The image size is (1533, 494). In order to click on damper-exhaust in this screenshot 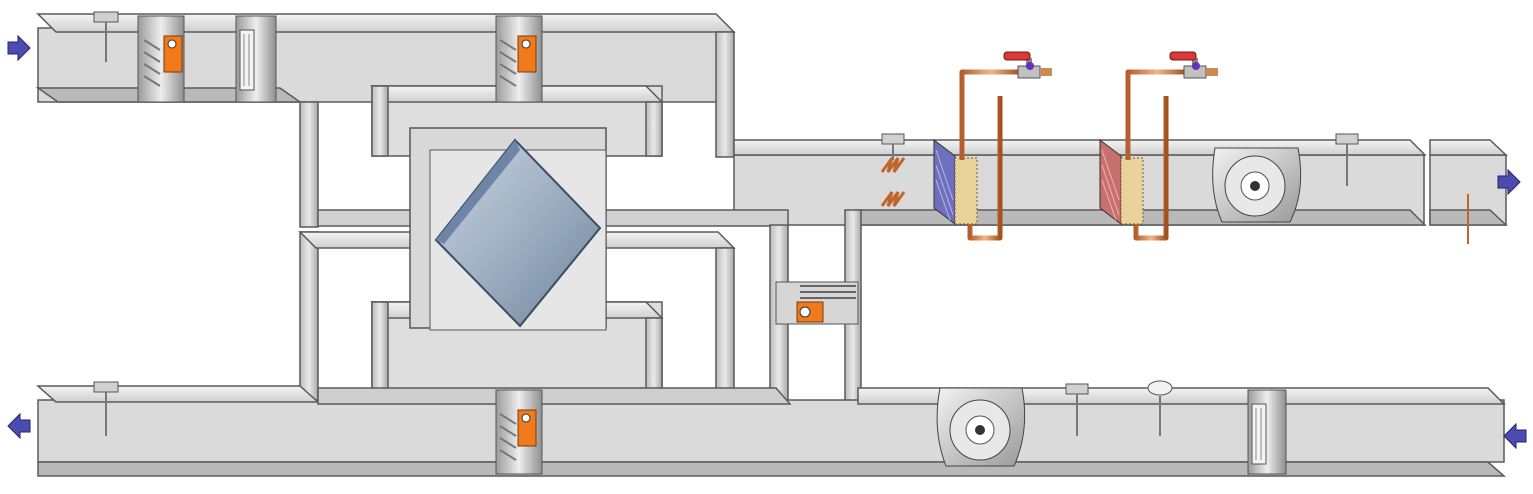, I will do `click(519, 432)`.